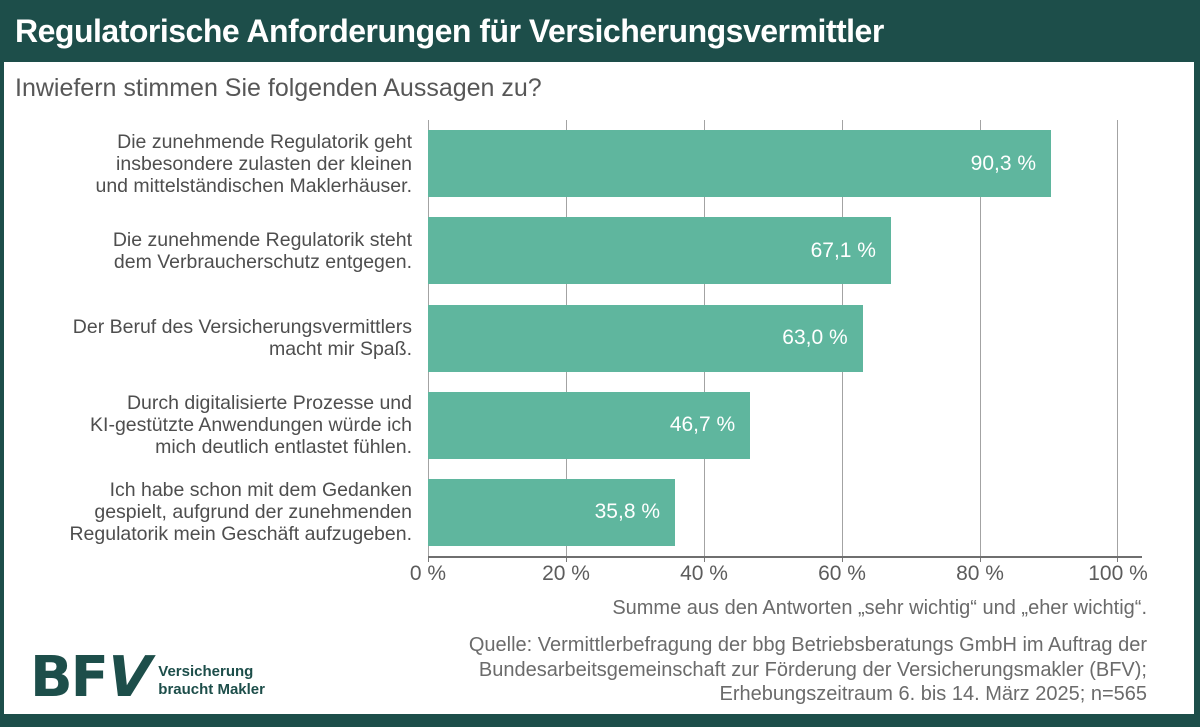 The height and width of the screenshot is (727, 1200). What do you see at coordinates (127, 677) in the screenshot?
I see `bfv-logo-v: V` at bounding box center [127, 677].